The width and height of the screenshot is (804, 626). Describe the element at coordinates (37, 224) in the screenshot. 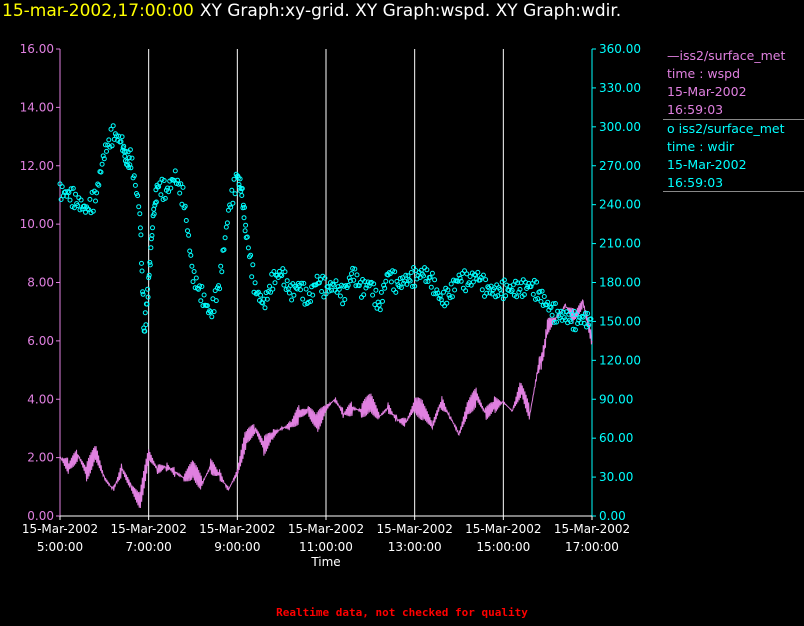

I see `y-left-tick-label: 10.00` at that location.